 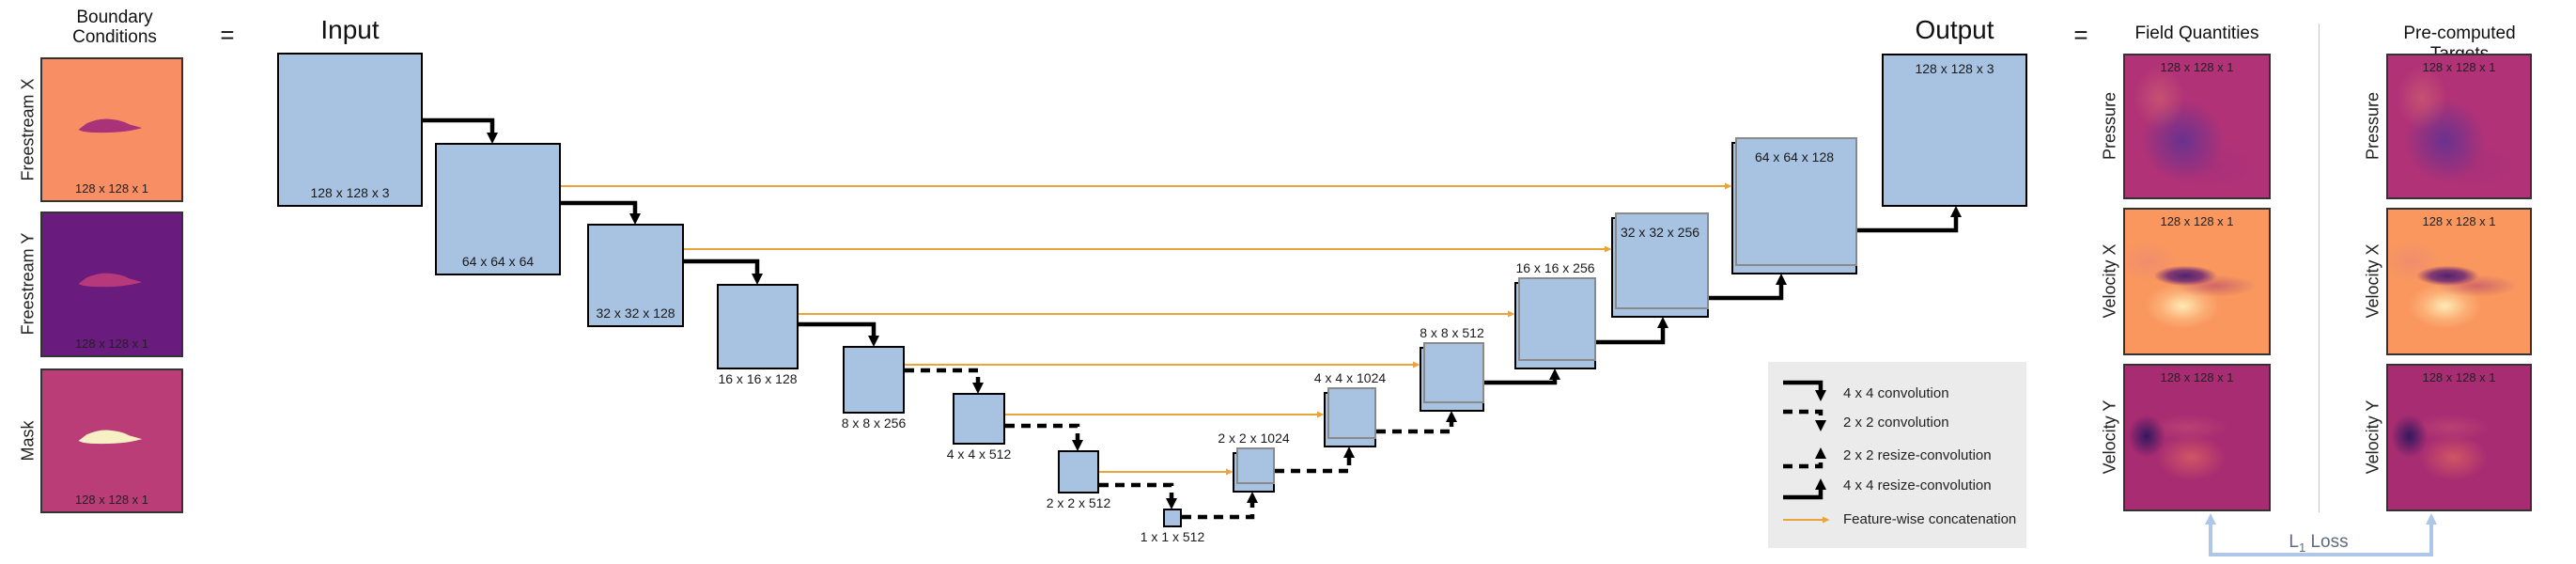 I want to click on mask-dims: 128 x 128 x 1, so click(x=112, y=500).